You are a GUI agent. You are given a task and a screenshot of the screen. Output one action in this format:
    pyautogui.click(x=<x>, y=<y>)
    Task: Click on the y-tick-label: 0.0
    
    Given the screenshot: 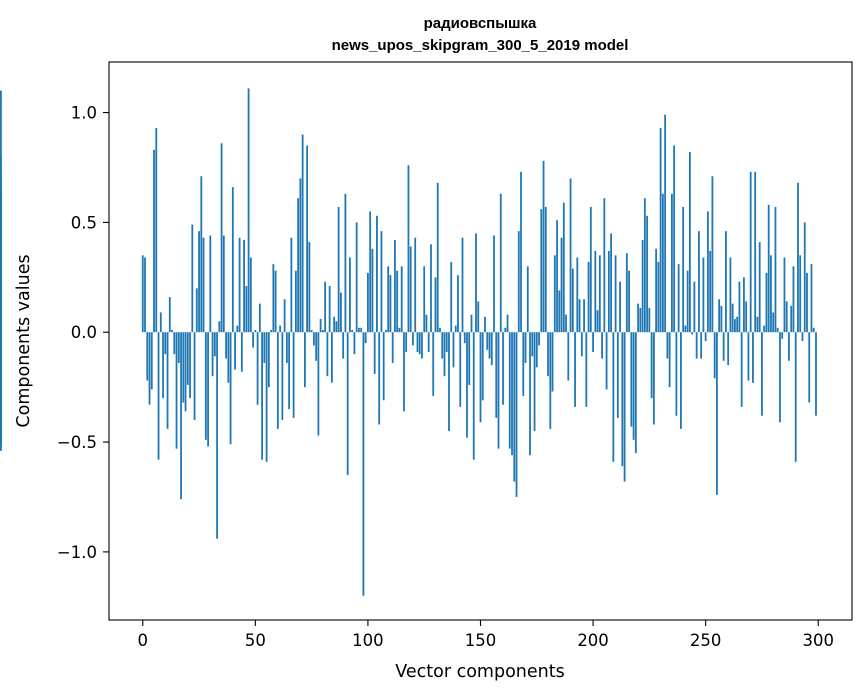 What is the action you would take?
    pyautogui.click(x=84, y=332)
    